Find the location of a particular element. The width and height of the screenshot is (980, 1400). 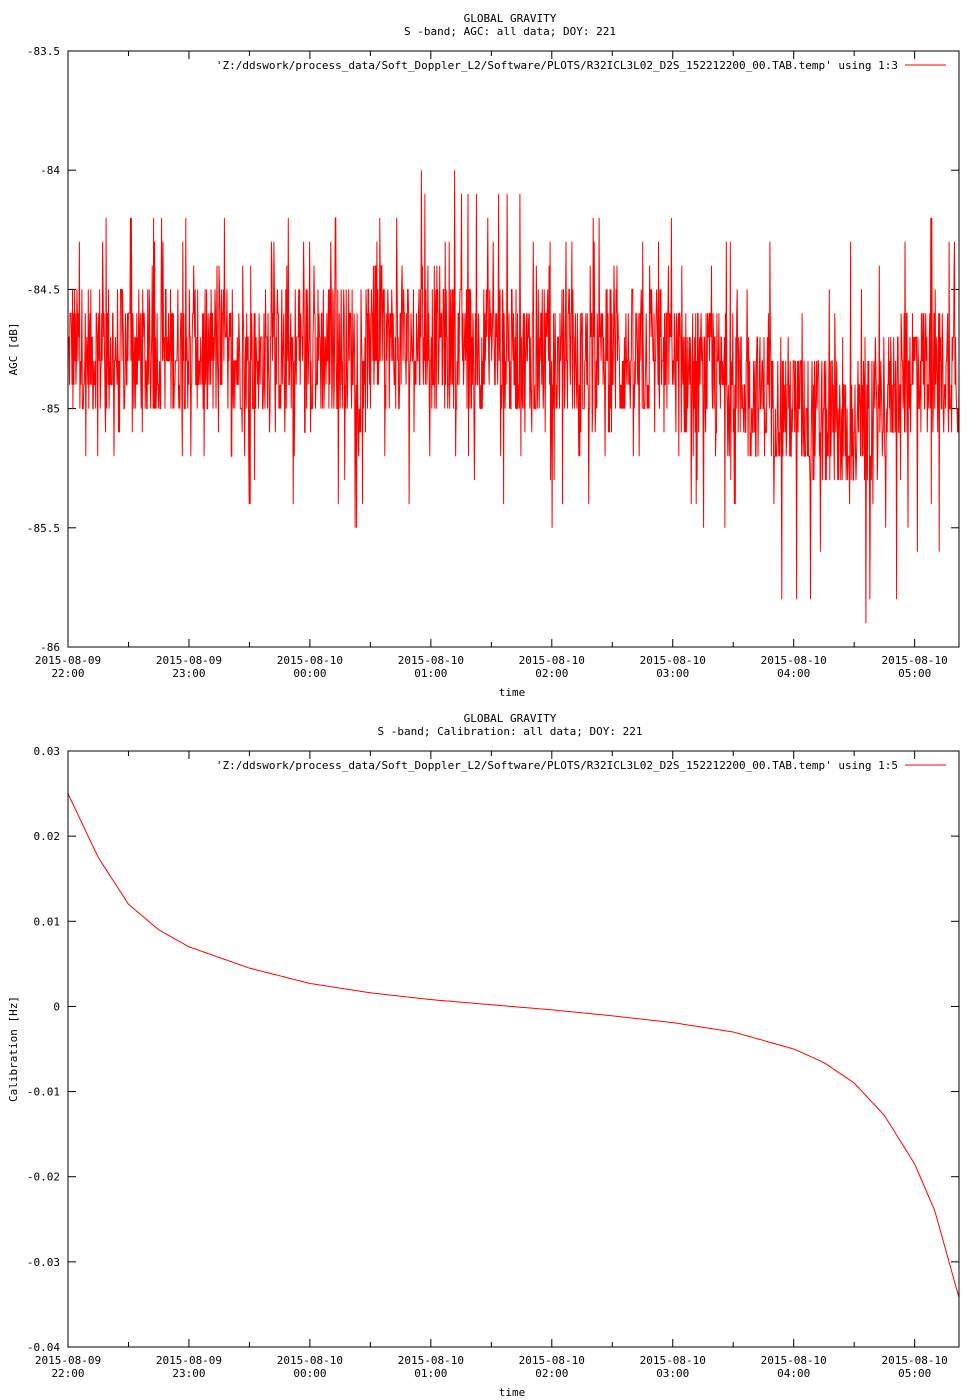

calibration-xtick-time-label: 01:00 is located at coordinates (430, 1373).